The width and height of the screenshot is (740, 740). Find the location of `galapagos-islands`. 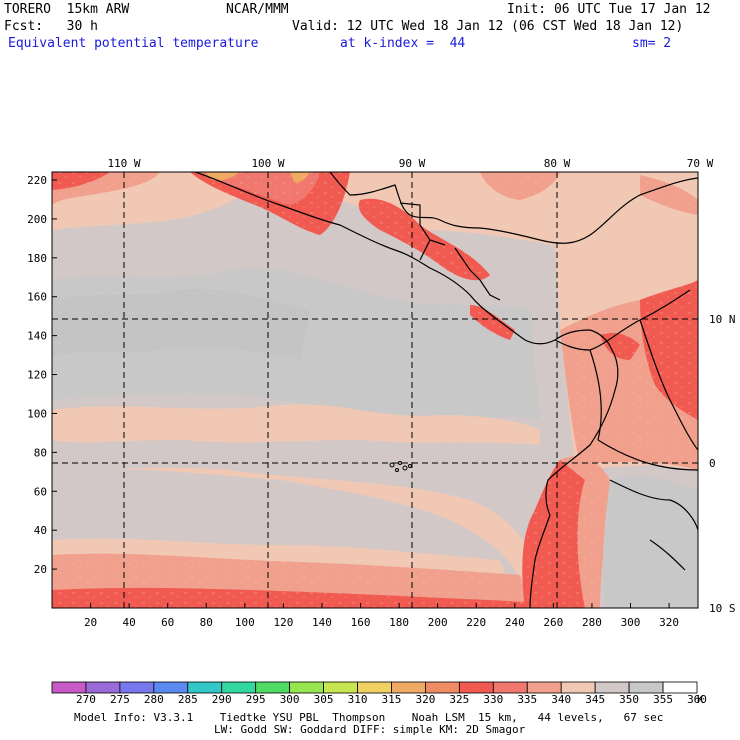

galapagos-islands is located at coordinates (400, 466).